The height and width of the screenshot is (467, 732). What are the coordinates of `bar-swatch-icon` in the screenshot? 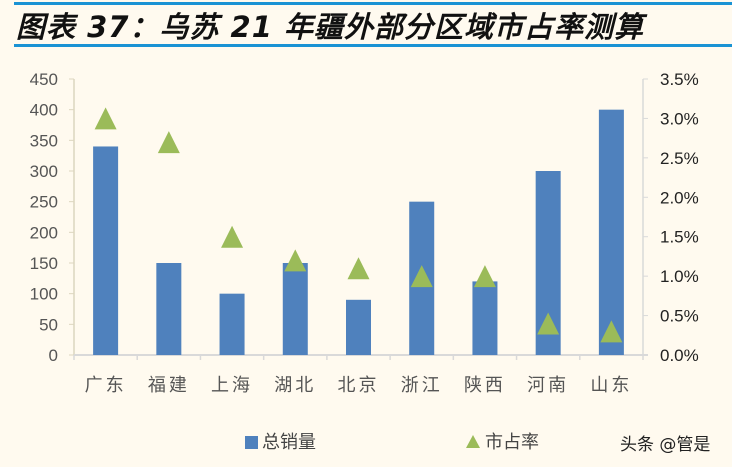 It's located at (251, 442).